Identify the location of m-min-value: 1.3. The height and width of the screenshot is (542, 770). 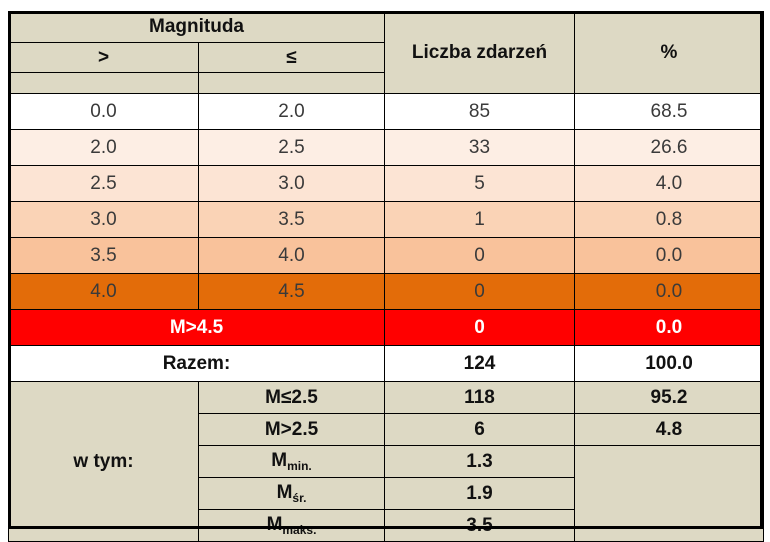
(479, 461).